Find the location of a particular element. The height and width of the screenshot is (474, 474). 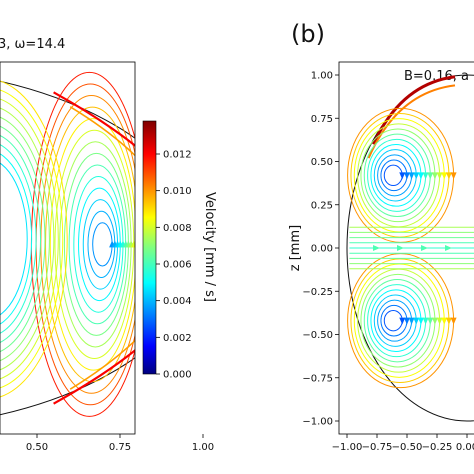

colorbar is located at coordinates (149, 247).